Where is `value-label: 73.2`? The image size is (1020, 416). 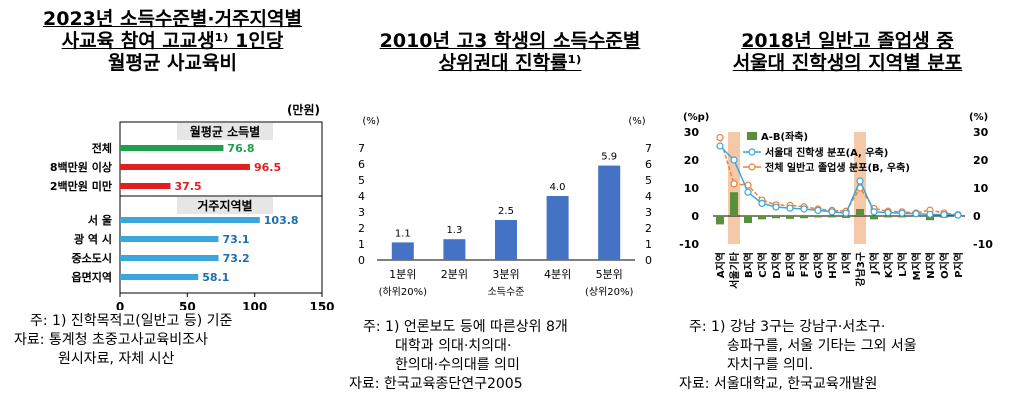
value-label: 73.2 is located at coordinates (236, 258).